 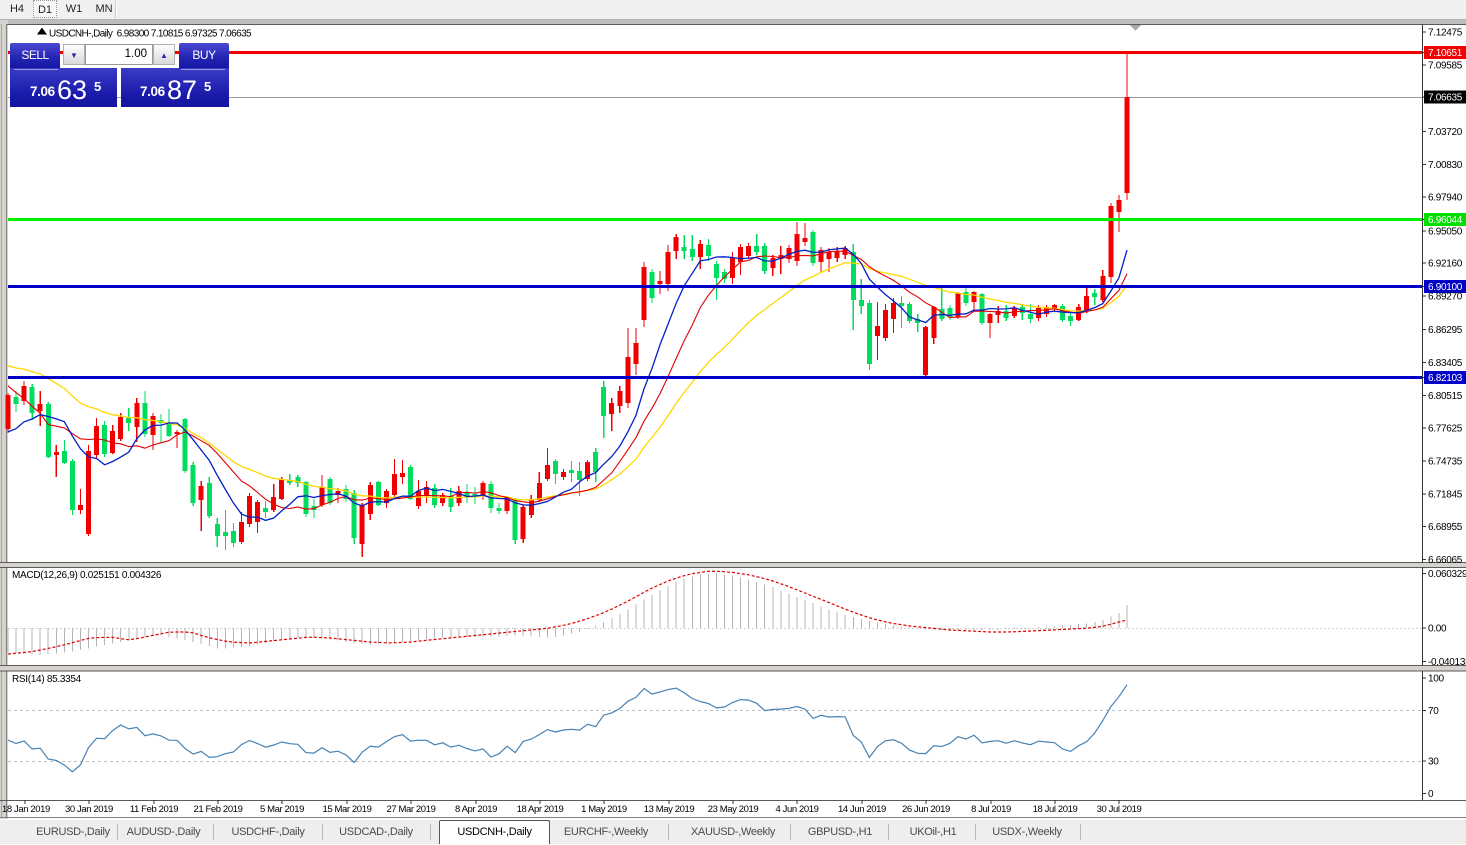 What do you see at coordinates (733, 809) in the screenshot?
I see `svg-text: 23 May 2019` at bounding box center [733, 809].